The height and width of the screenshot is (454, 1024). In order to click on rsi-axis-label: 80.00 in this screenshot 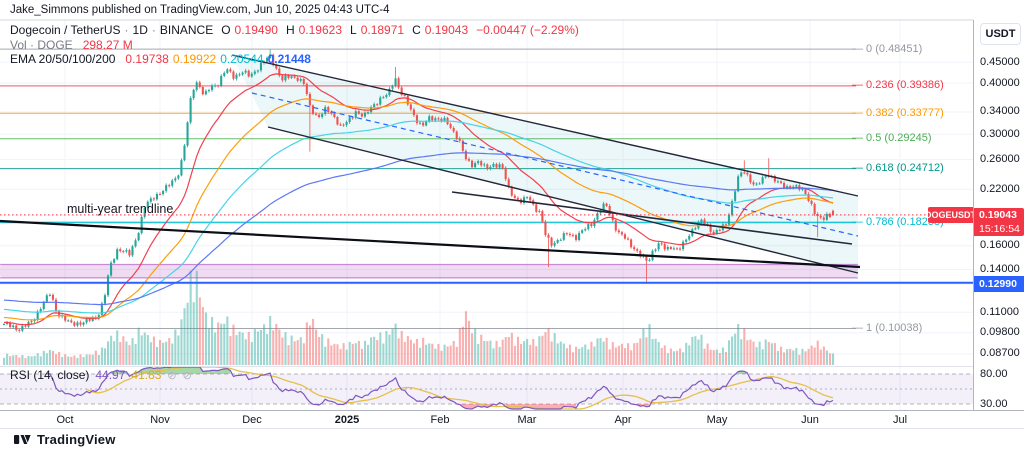, I will do `click(994, 374)`.